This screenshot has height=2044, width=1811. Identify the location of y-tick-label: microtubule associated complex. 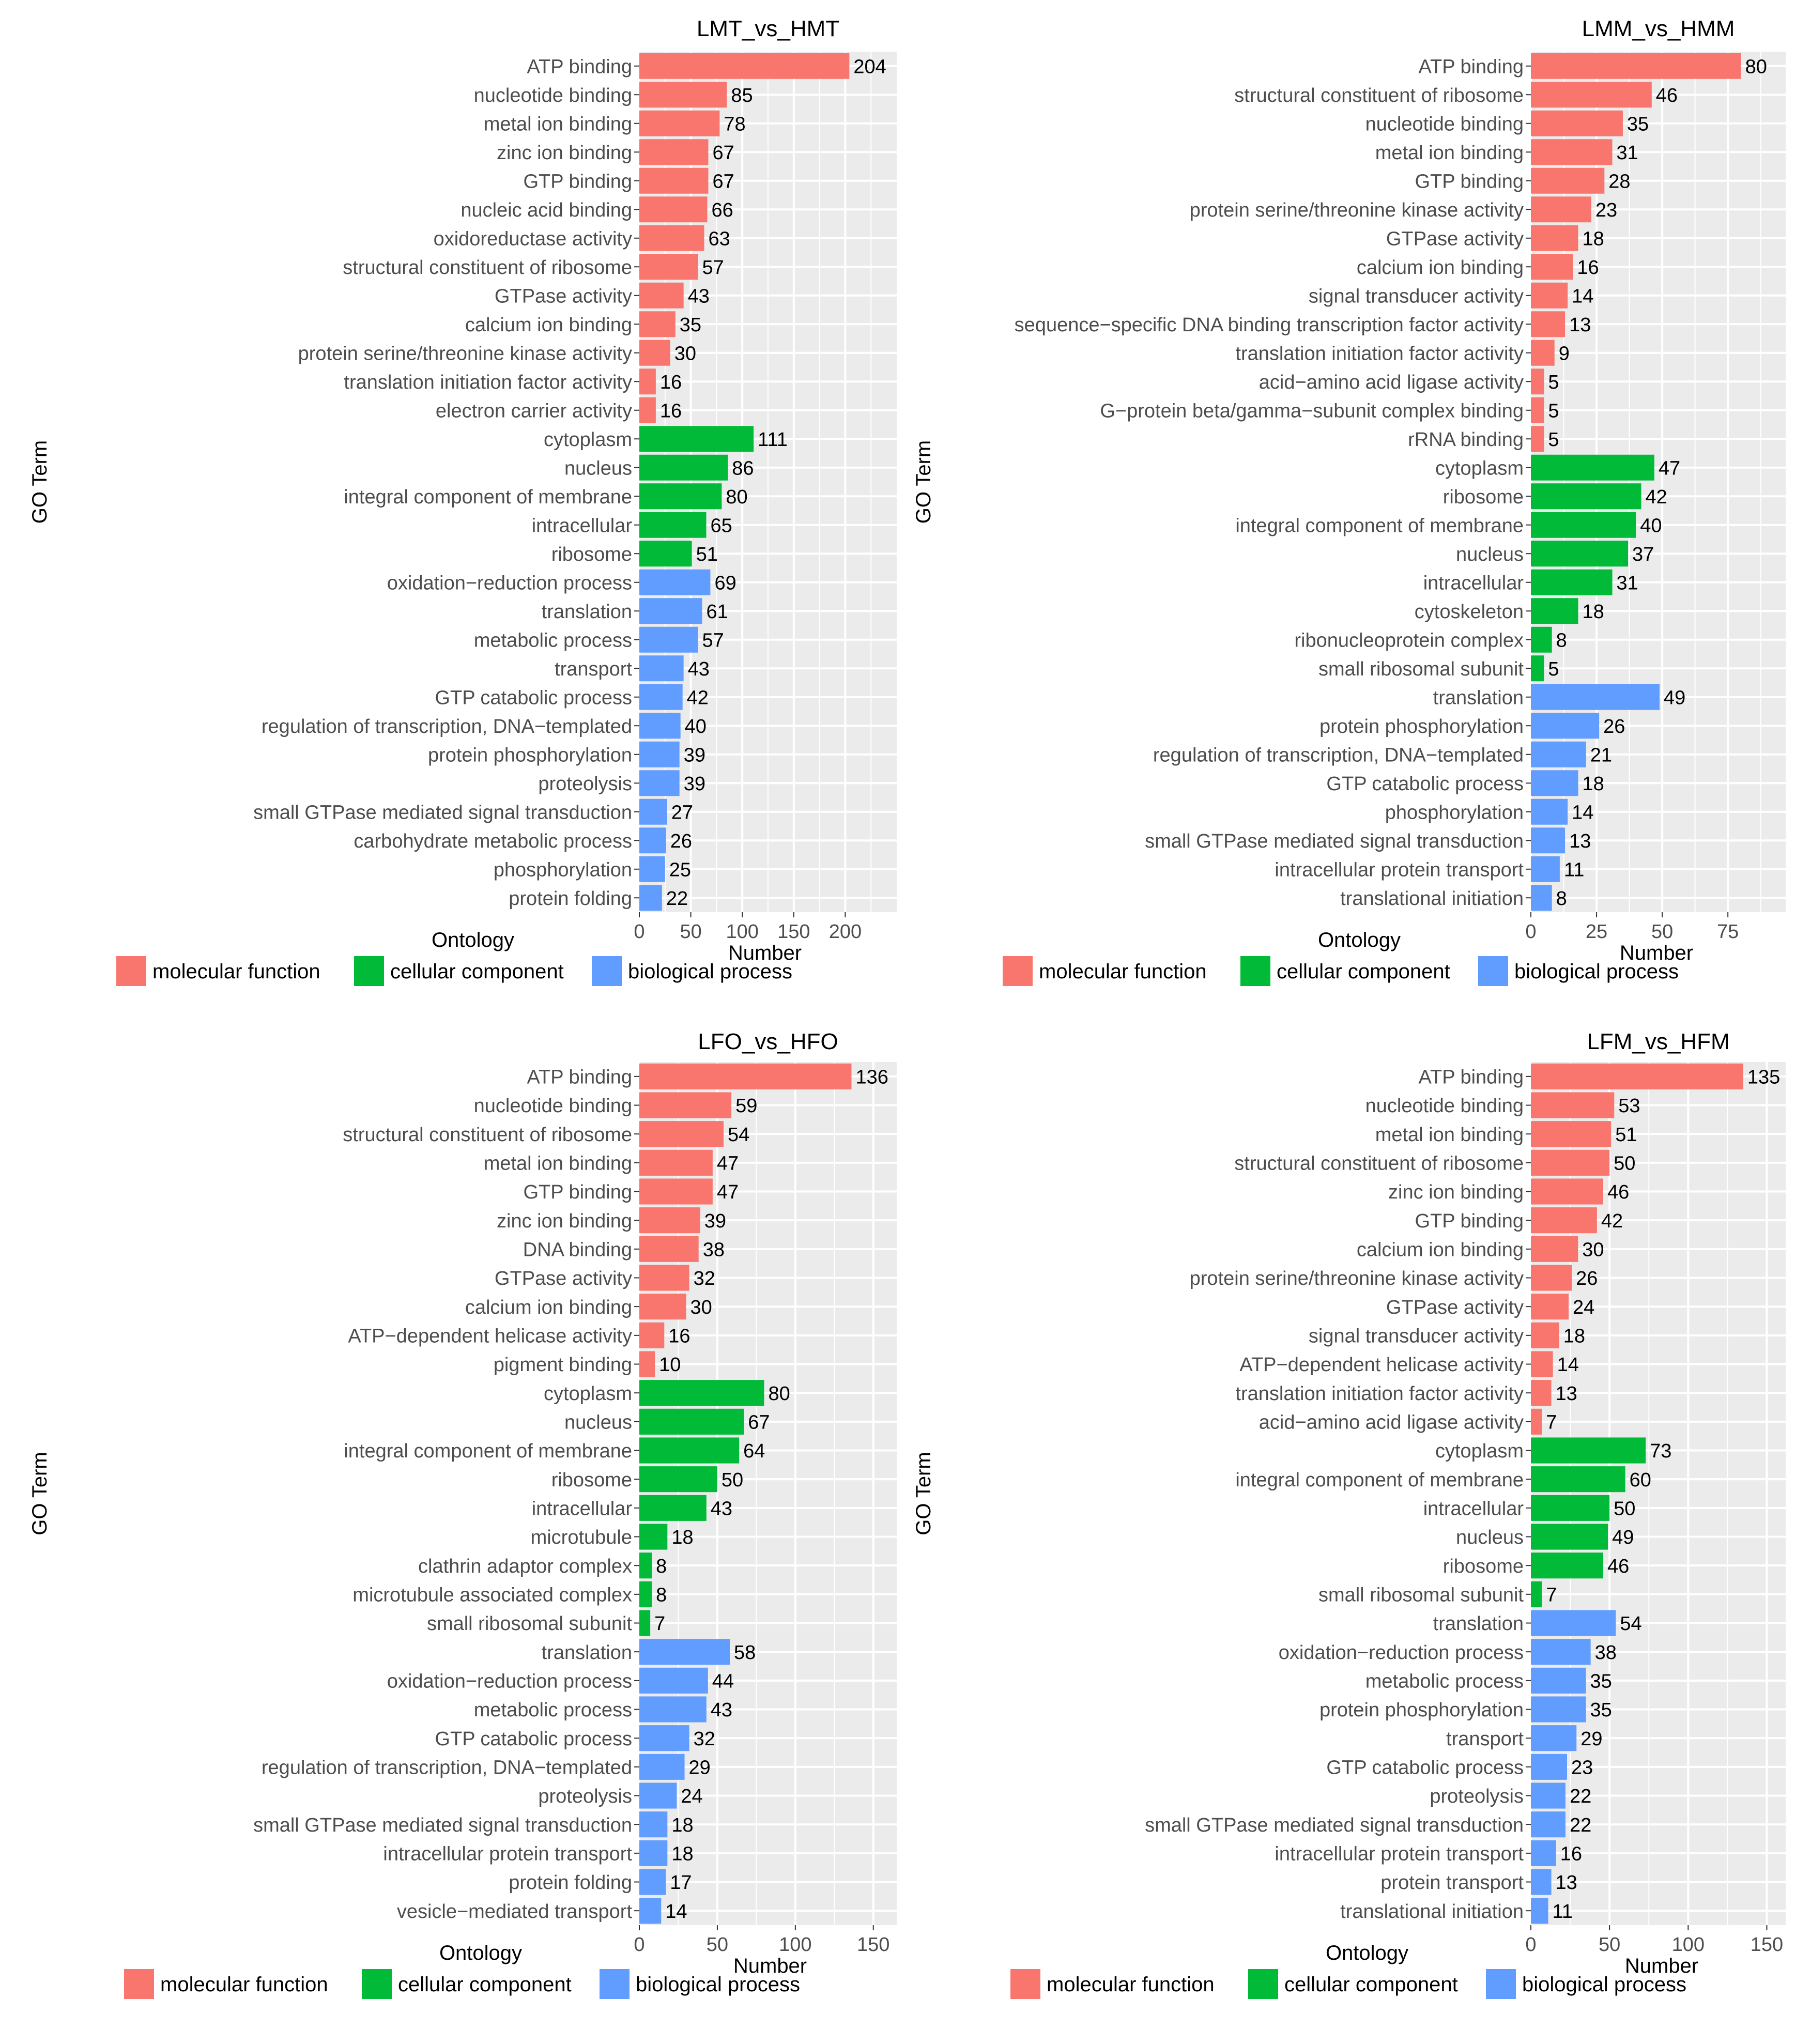
(492, 1596).